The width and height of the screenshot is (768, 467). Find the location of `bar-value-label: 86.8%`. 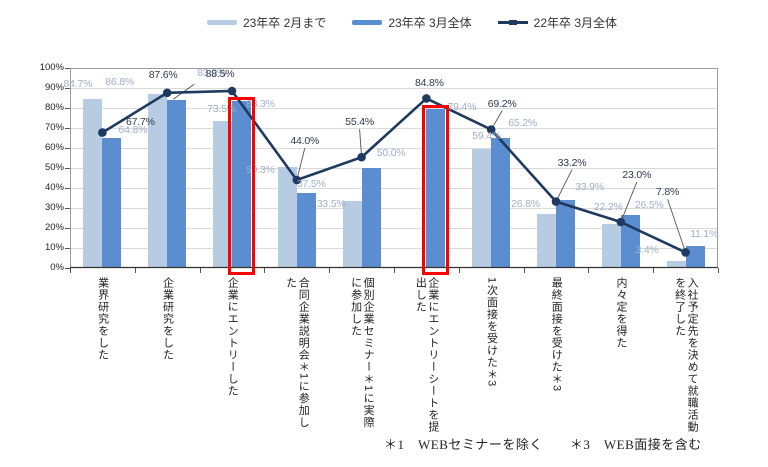

bar-value-label: 86.8% is located at coordinates (120, 82).